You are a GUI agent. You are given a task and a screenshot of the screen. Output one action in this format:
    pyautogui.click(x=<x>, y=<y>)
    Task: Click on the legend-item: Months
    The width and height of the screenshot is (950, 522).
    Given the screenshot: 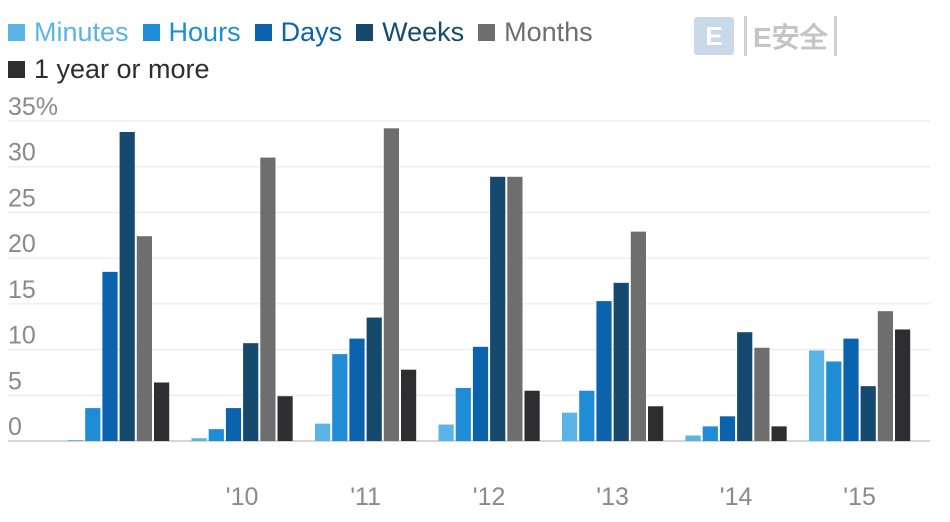 What is the action you would take?
    pyautogui.click(x=535, y=32)
    